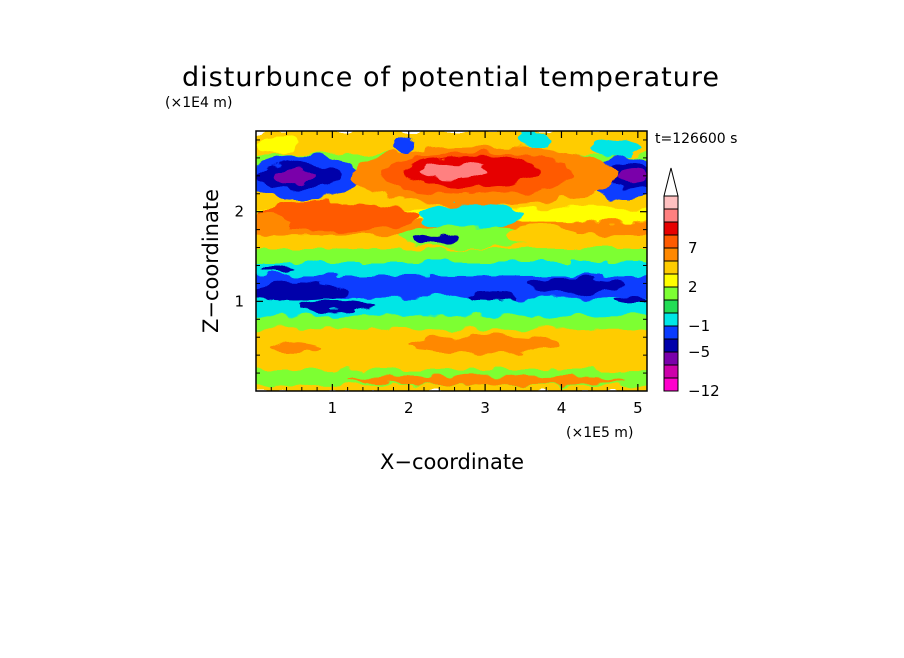 This screenshot has width=904, height=658. What do you see at coordinates (485, 408) in the screenshot?
I see `x-tick-label: 3` at bounding box center [485, 408].